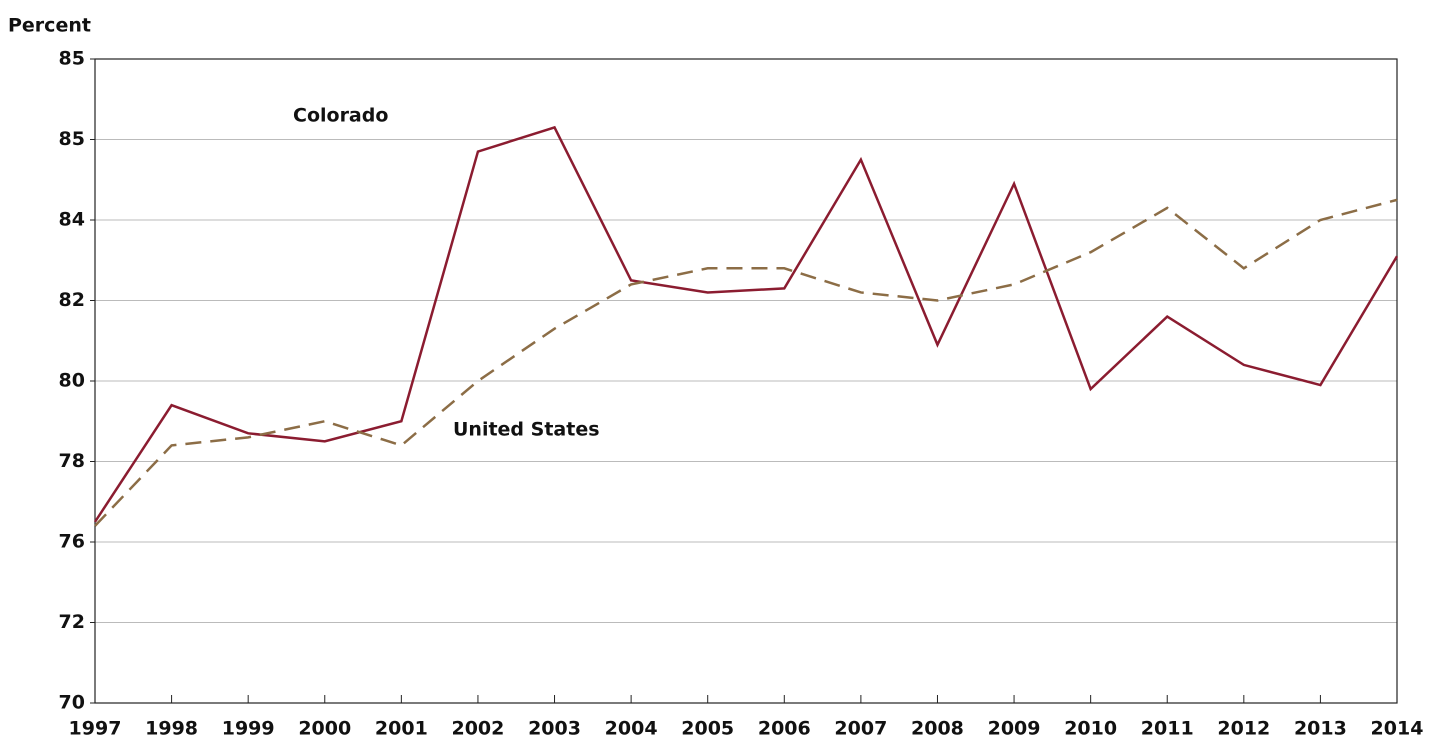 The image size is (1444, 746). Describe the element at coordinates (554, 729) in the screenshot. I see `x-tick-label: 2003` at that location.